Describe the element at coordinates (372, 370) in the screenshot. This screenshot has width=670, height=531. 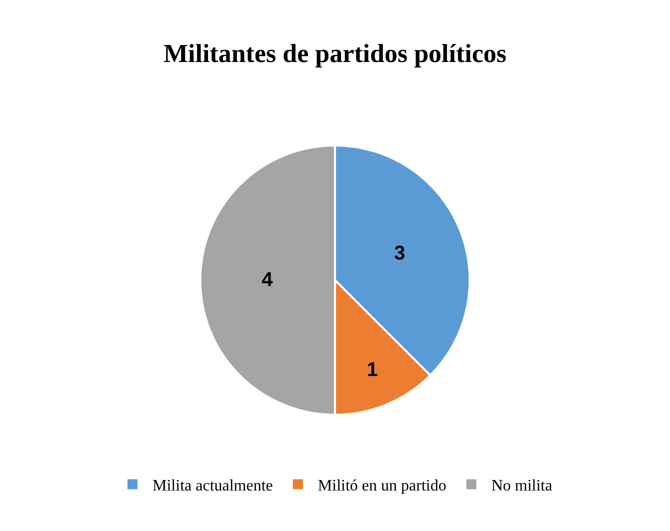
I see `data-label: 1` at that location.